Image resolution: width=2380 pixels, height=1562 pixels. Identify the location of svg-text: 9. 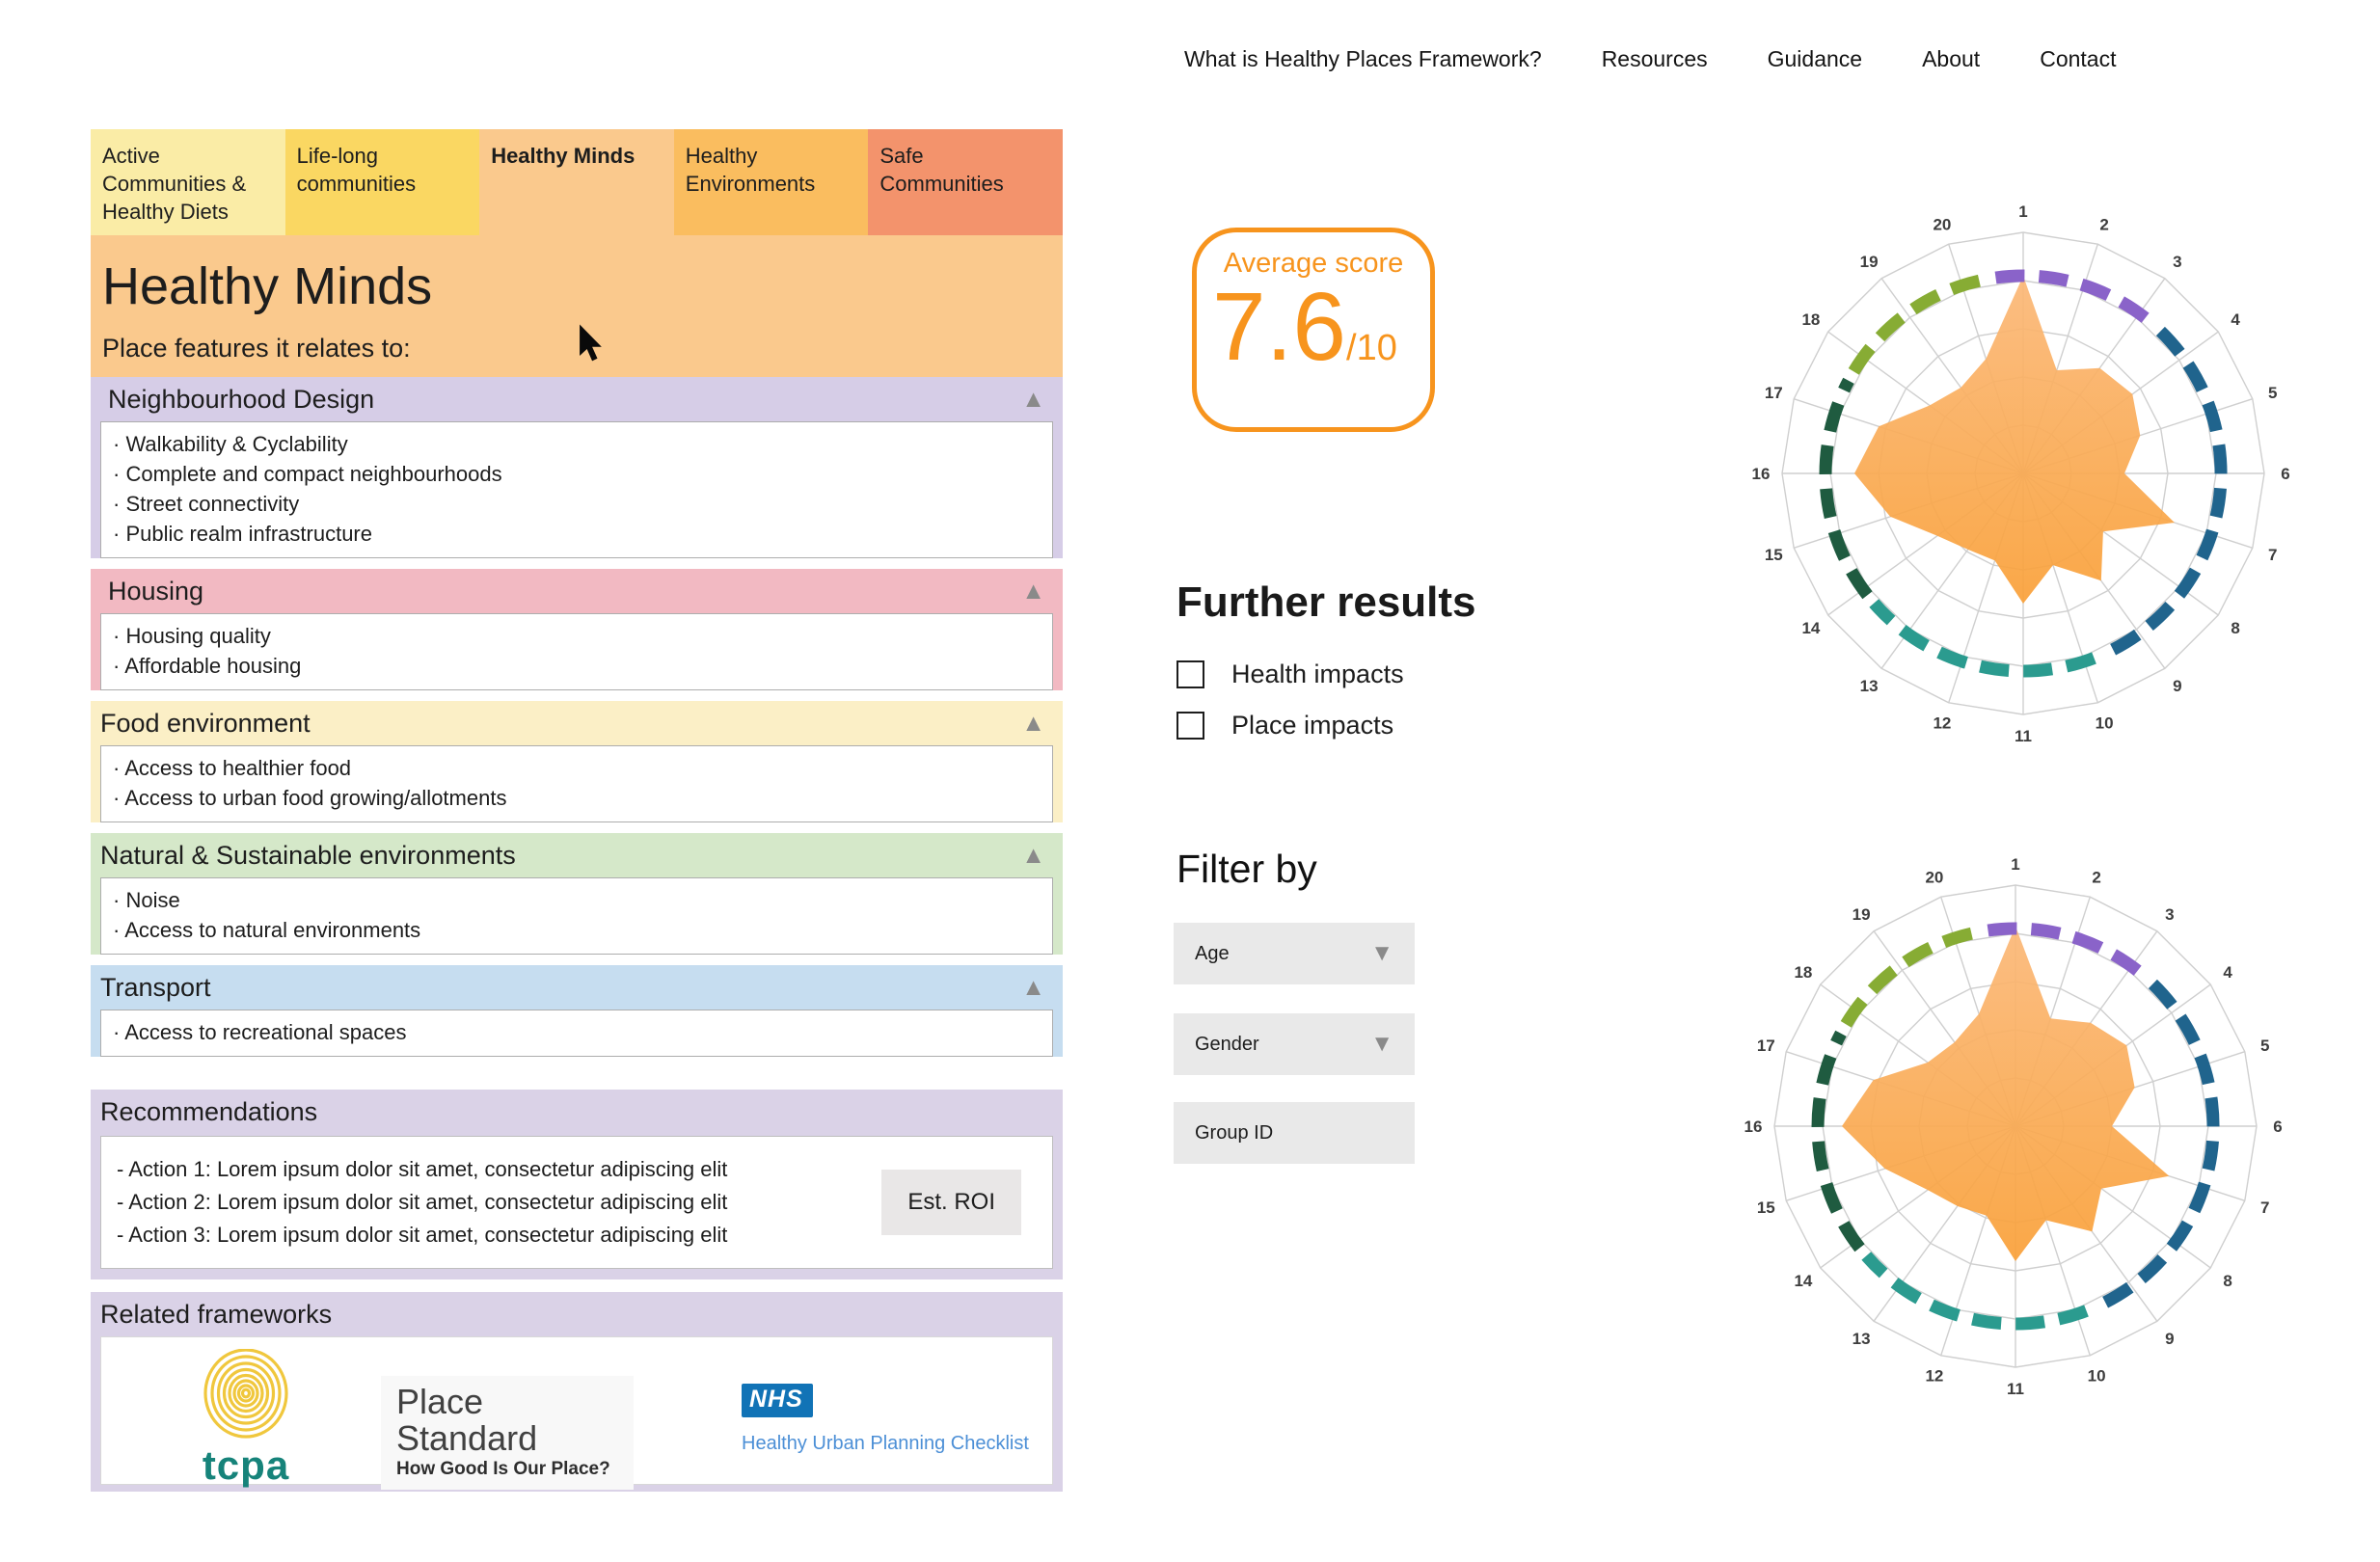
(2177, 686).